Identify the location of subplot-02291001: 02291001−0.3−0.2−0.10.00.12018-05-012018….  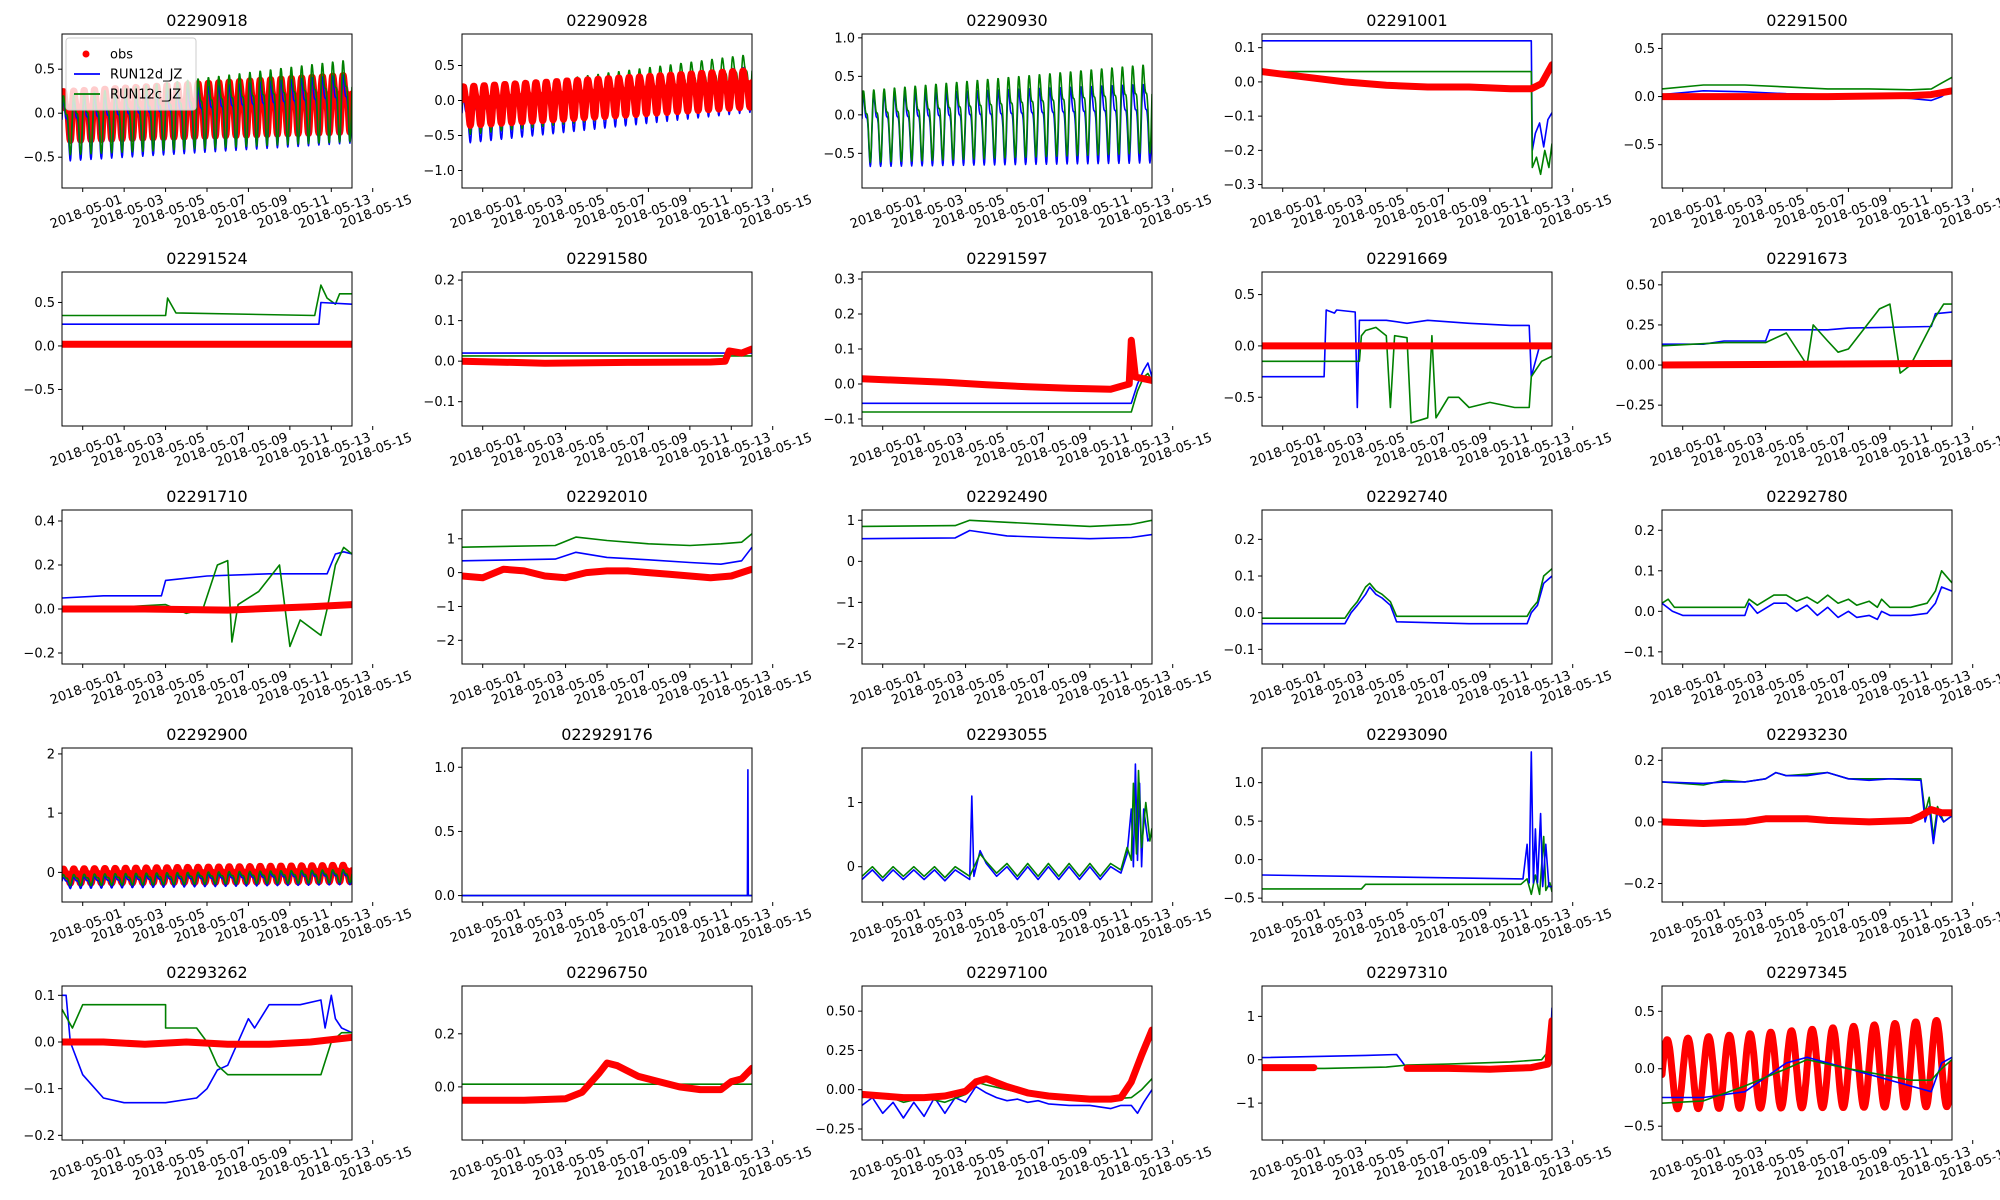
(1418, 121).